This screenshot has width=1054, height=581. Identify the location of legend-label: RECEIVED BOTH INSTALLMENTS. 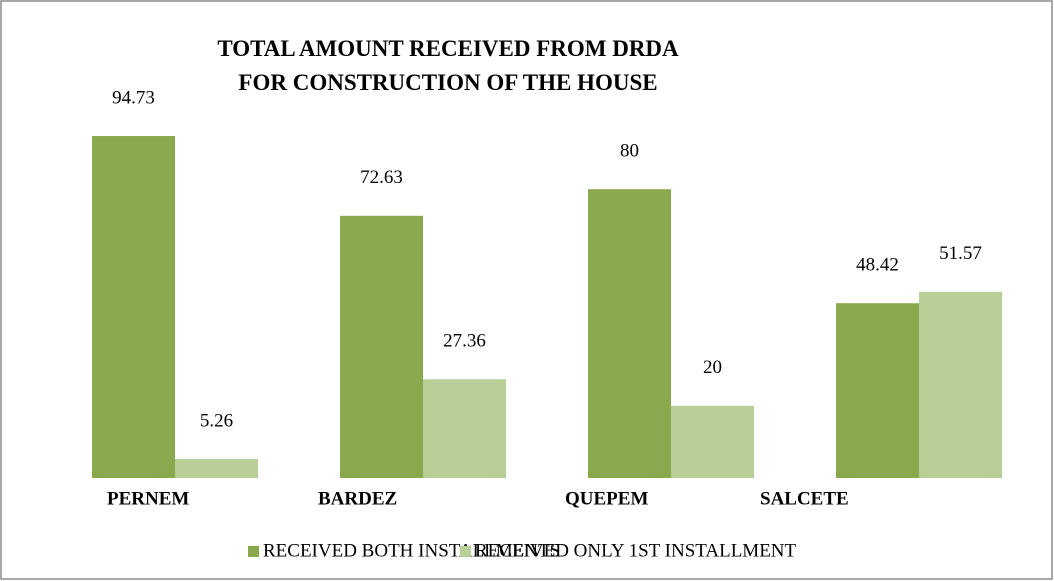
(411, 550).